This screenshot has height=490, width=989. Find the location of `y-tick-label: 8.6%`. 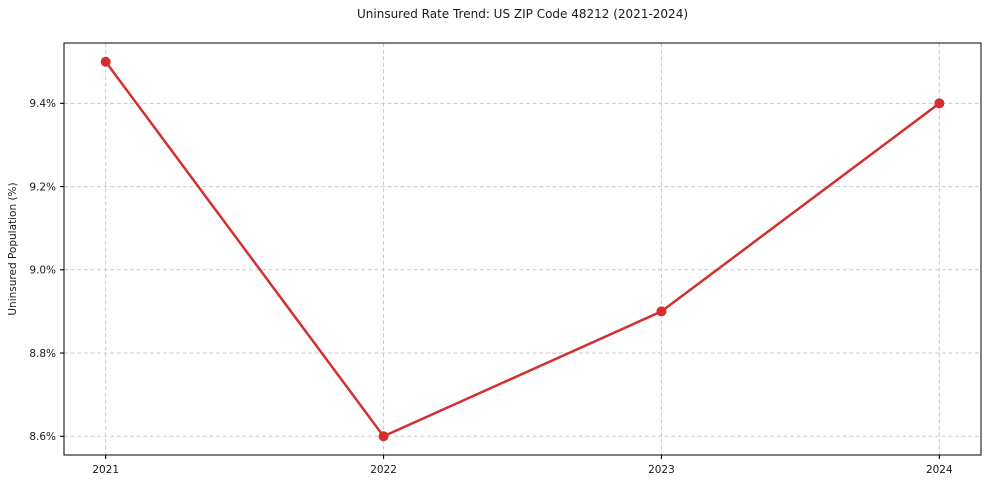

y-tick-label: 8.6% is located at coordinates (42, 437).